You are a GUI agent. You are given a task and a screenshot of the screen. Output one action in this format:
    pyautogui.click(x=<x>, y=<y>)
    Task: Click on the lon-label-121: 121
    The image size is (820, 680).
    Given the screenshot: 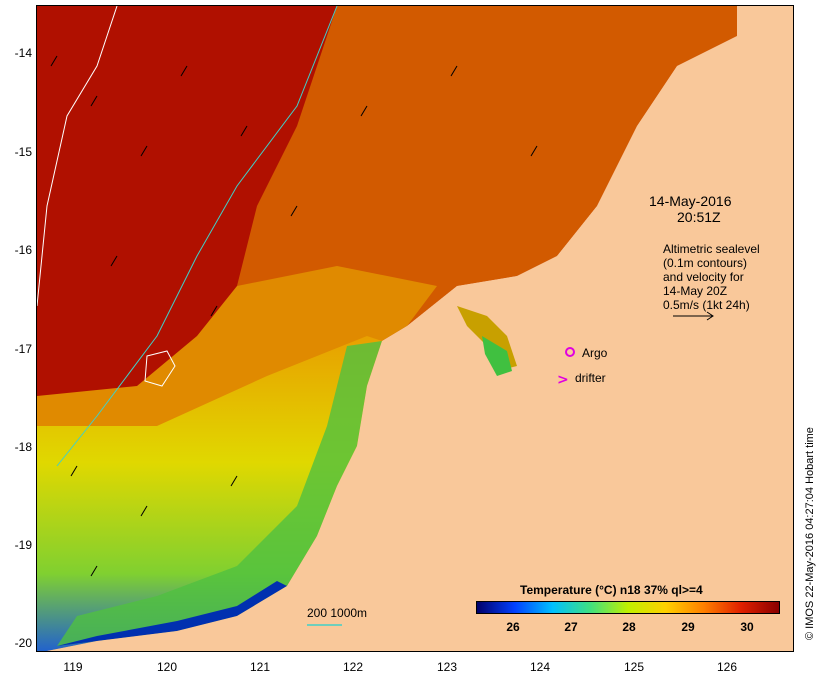 What is the action you would take?
    pyautogui.click(x=260, y=667)
    